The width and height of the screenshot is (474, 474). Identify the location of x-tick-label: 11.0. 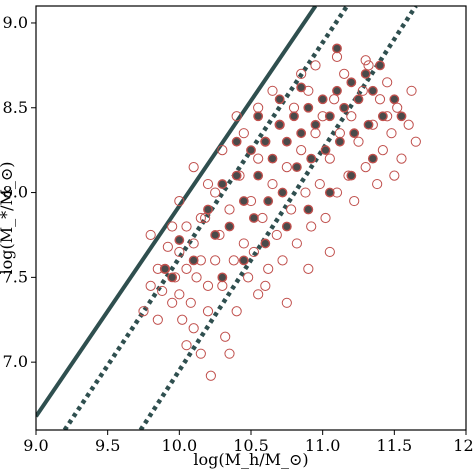
(323, 445).